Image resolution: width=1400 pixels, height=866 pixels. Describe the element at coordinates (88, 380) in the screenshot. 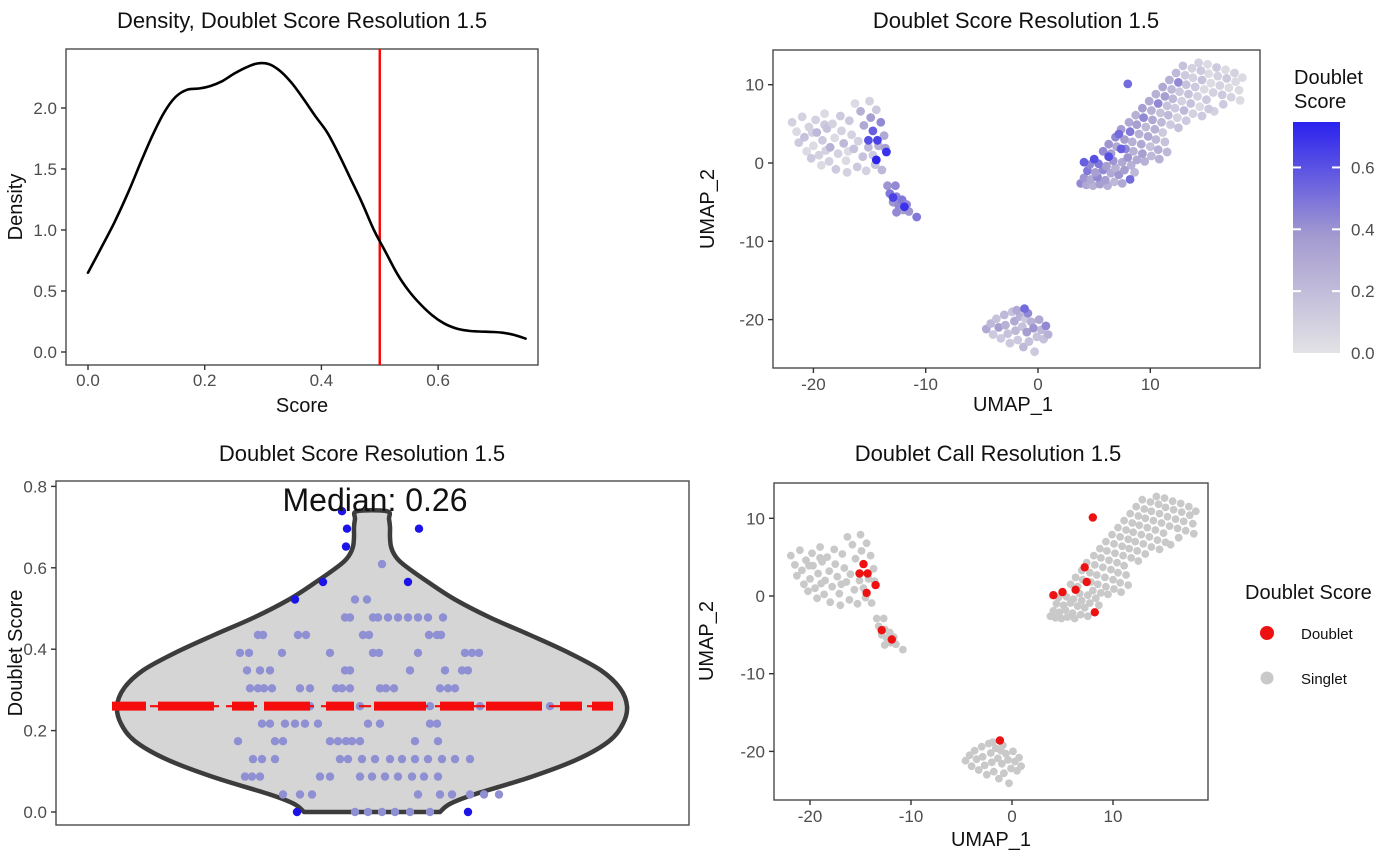

I see `density-x-tick-label: 0.0` at that location.